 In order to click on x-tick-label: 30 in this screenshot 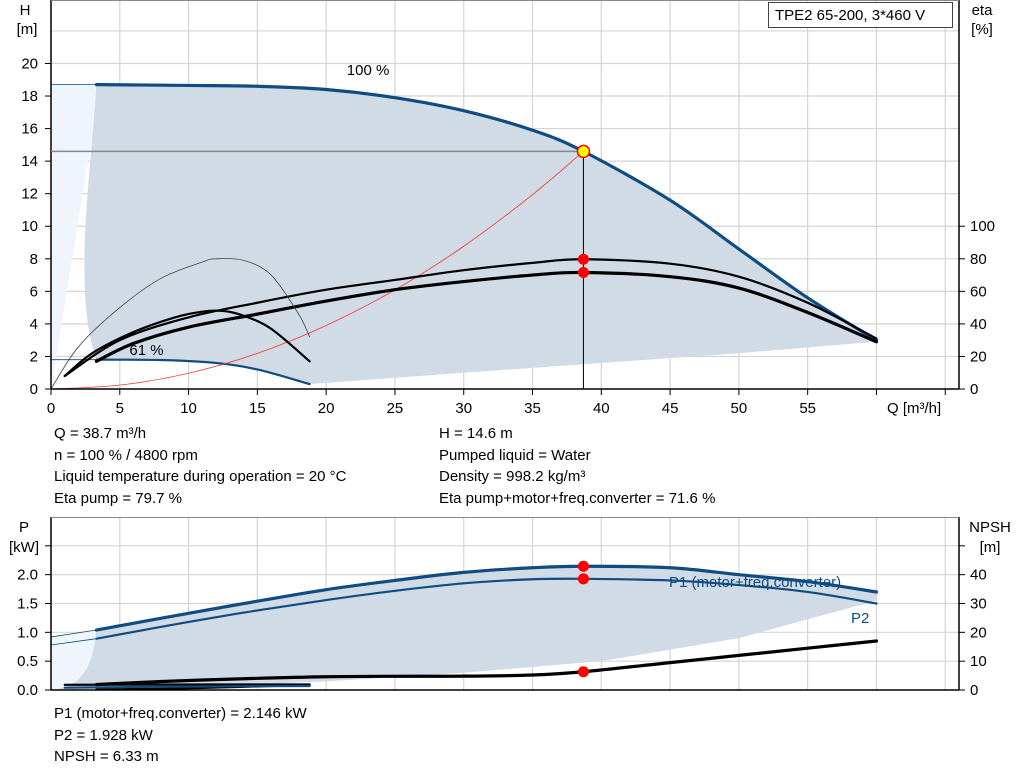, I will do `click(463, 408)`.